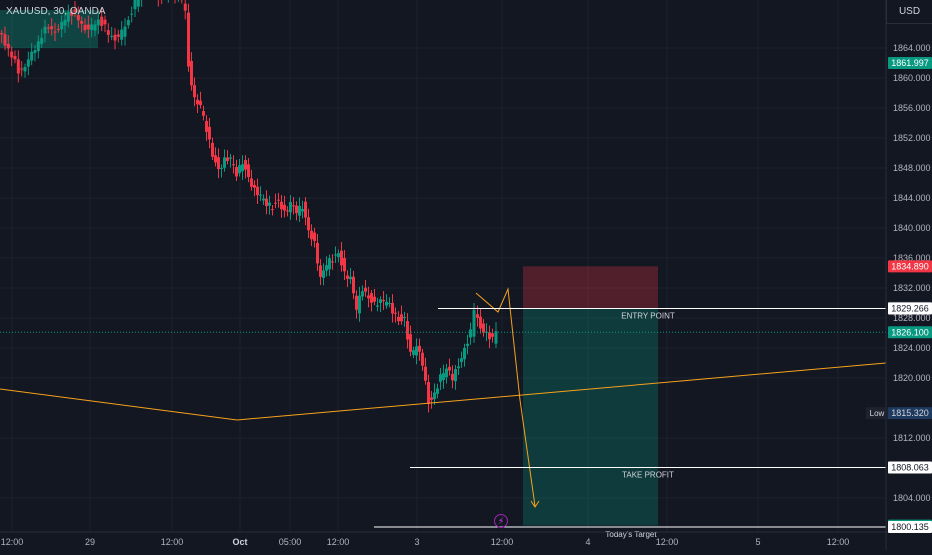 The width and height of the screenshot is (932, 555). I want to click on price-tick-label: 1840.000, so click(912, 228).